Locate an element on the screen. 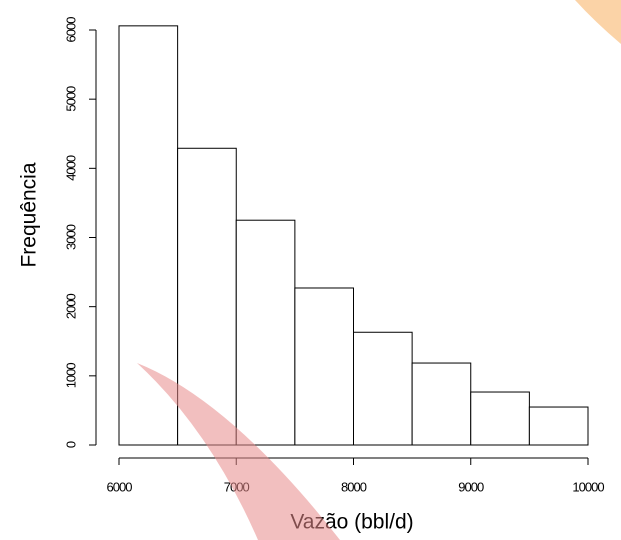  x-tick-label: 10000 is located at coordinates (588, 486).